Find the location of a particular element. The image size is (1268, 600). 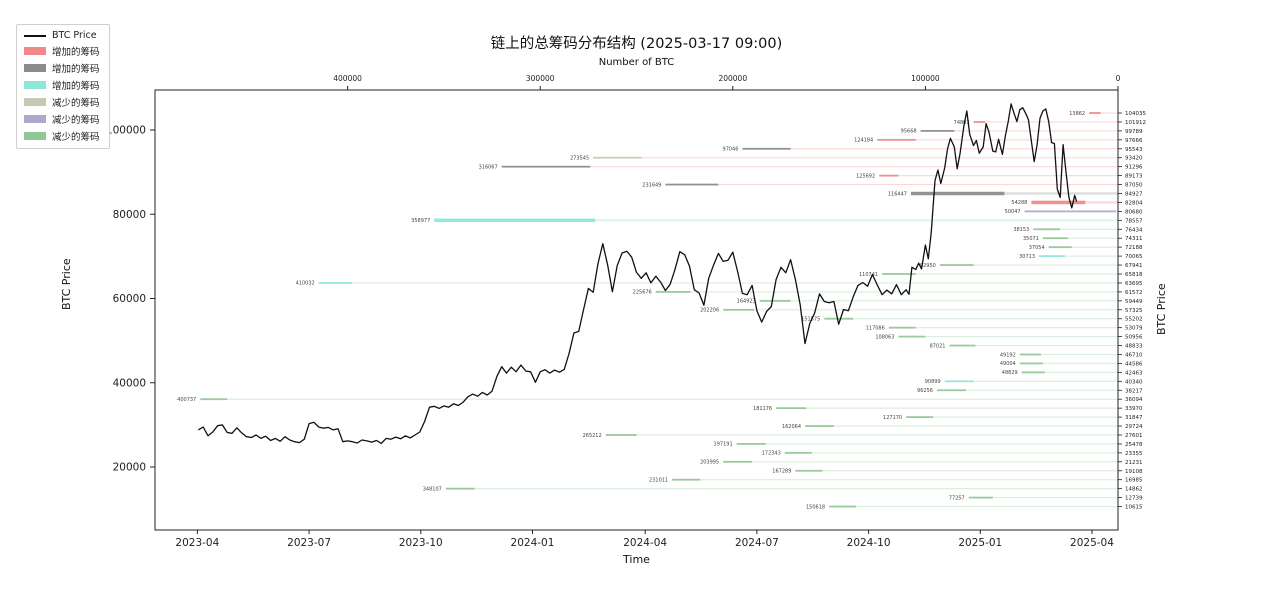

bar-amount-label: 348107 is located at coordinates (432, 489).